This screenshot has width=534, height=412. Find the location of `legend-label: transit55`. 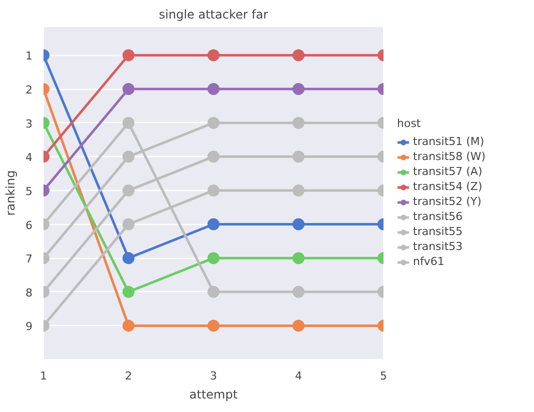

legend-label: transit55 is located at coordinates (438, 231).